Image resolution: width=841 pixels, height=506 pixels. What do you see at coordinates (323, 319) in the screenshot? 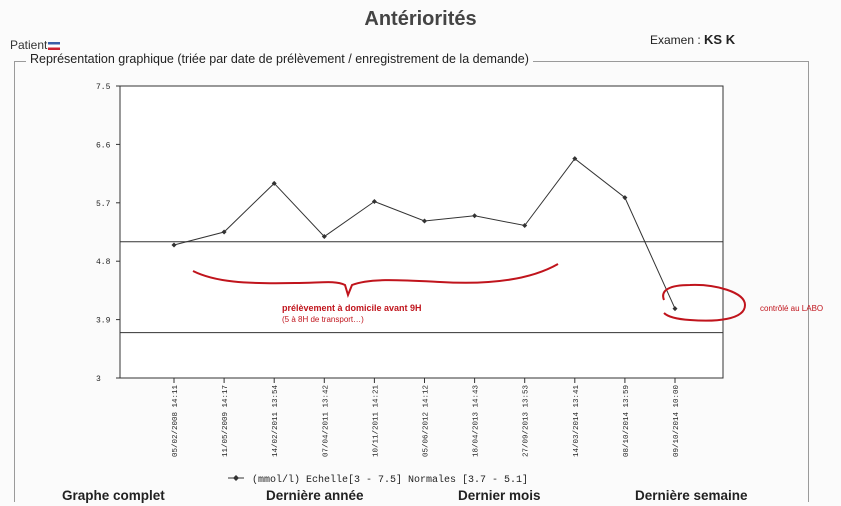
I see `annotation-sub: (5 à 8H de transport…)` at bounding box center [323, 319].